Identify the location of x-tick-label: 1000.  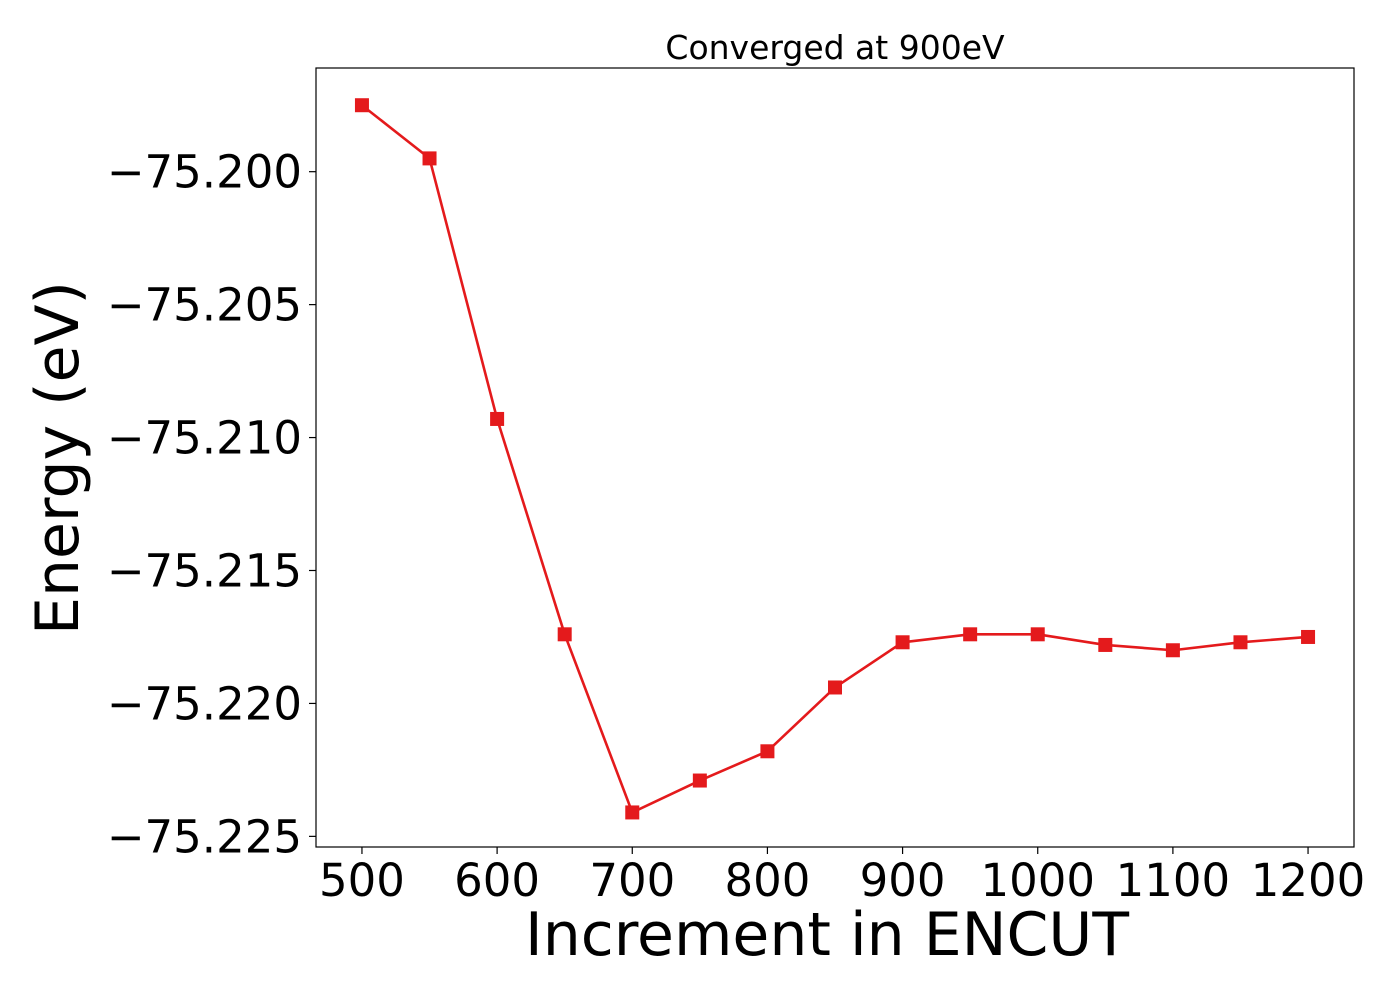
(1037, 880).